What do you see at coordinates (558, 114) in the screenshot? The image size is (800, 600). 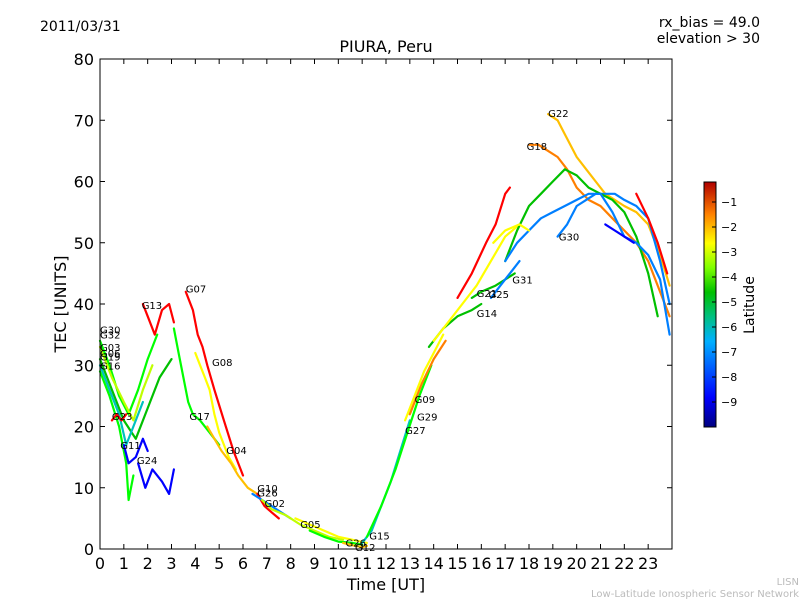 I see `satellite-label: G22` at bounding box center [558, 114].